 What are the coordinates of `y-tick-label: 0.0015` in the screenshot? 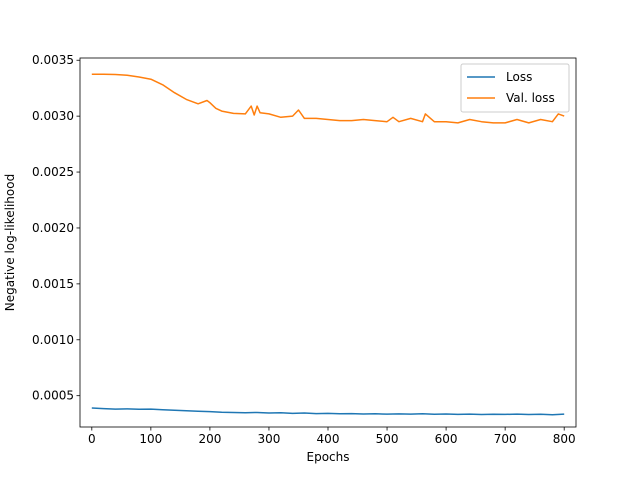 It's located at (53, 284).